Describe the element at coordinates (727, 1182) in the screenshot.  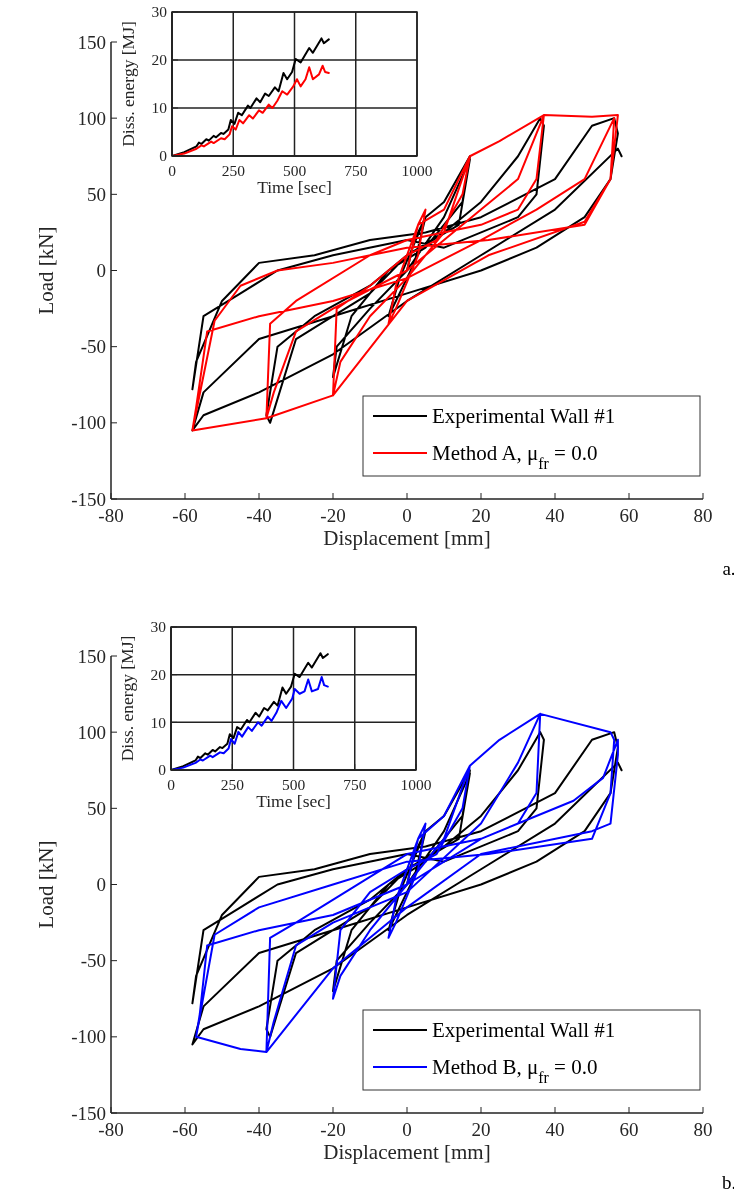
I see `text: b.` at that location.